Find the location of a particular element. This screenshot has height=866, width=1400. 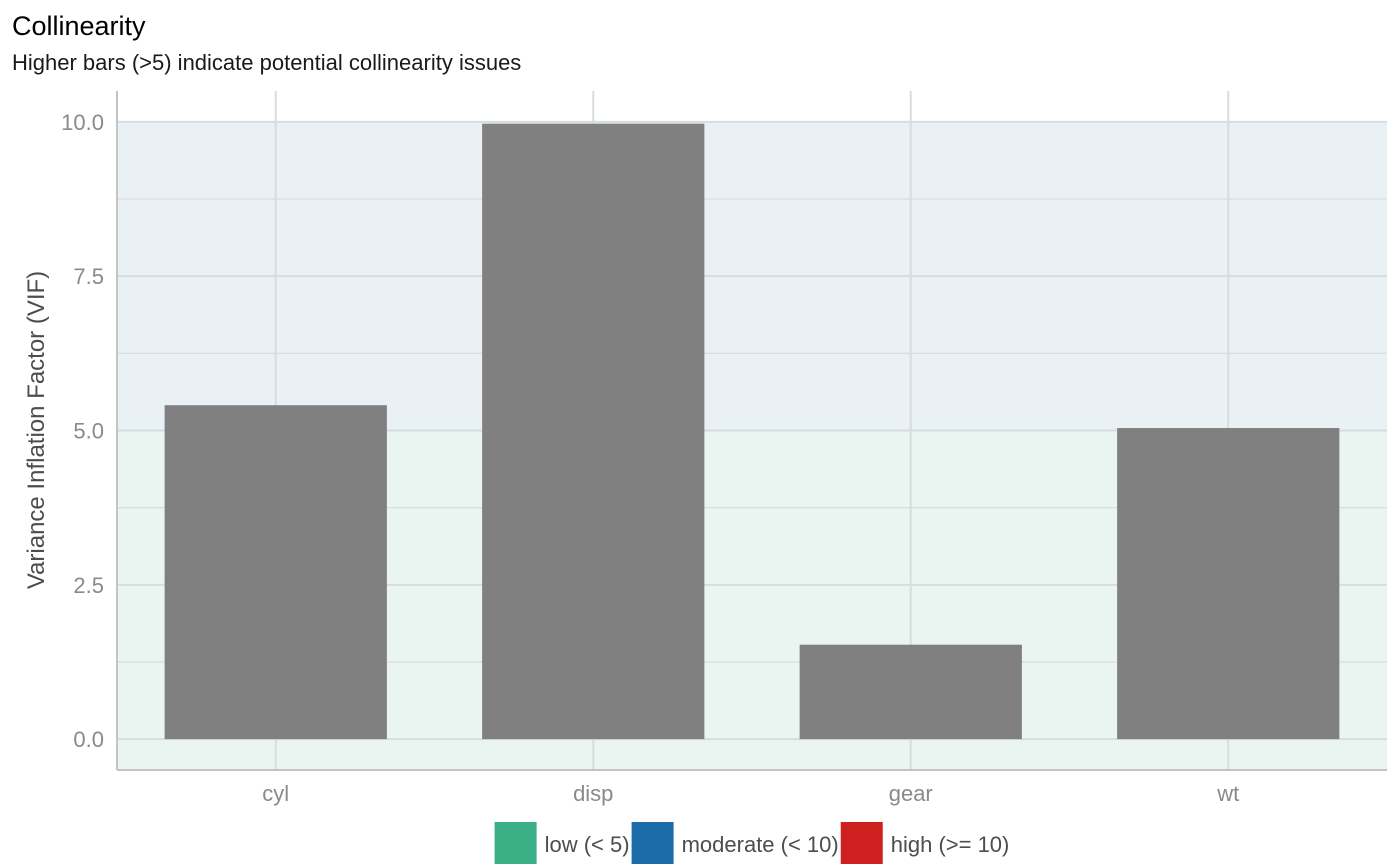

x-tick-label: gear is located at coordinates (911, 793).